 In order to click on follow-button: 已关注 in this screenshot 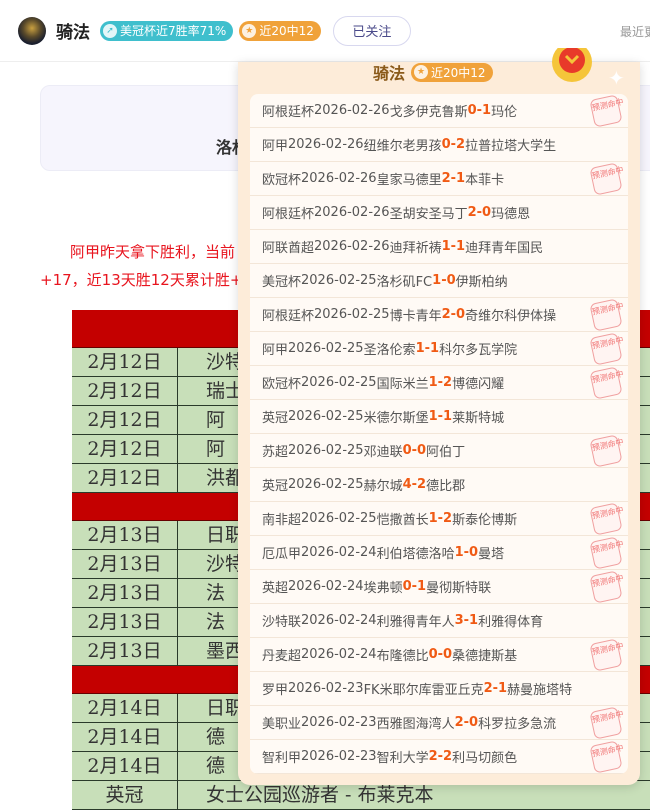, I will do `click(371, 30)`.